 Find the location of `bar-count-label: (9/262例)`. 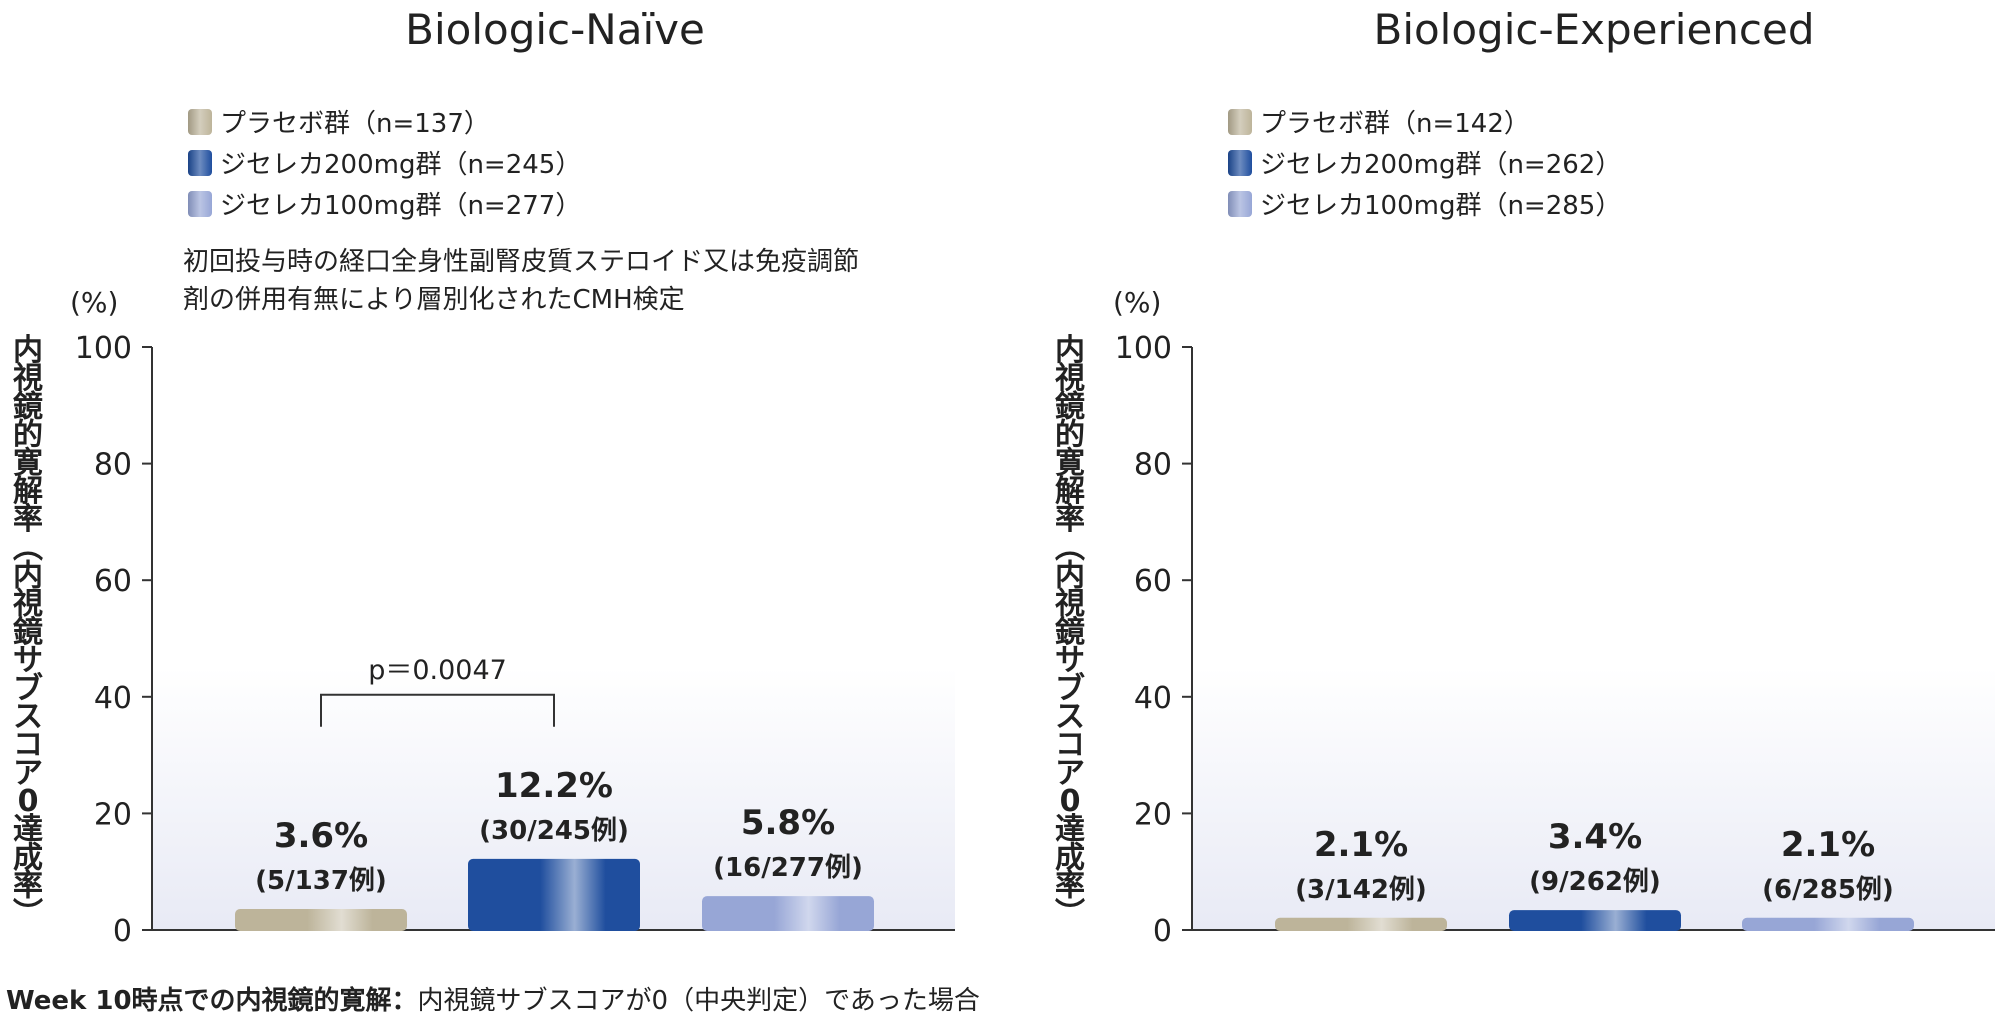

bar-count-label: (9/262例) is located at coordinates (1595, 882).